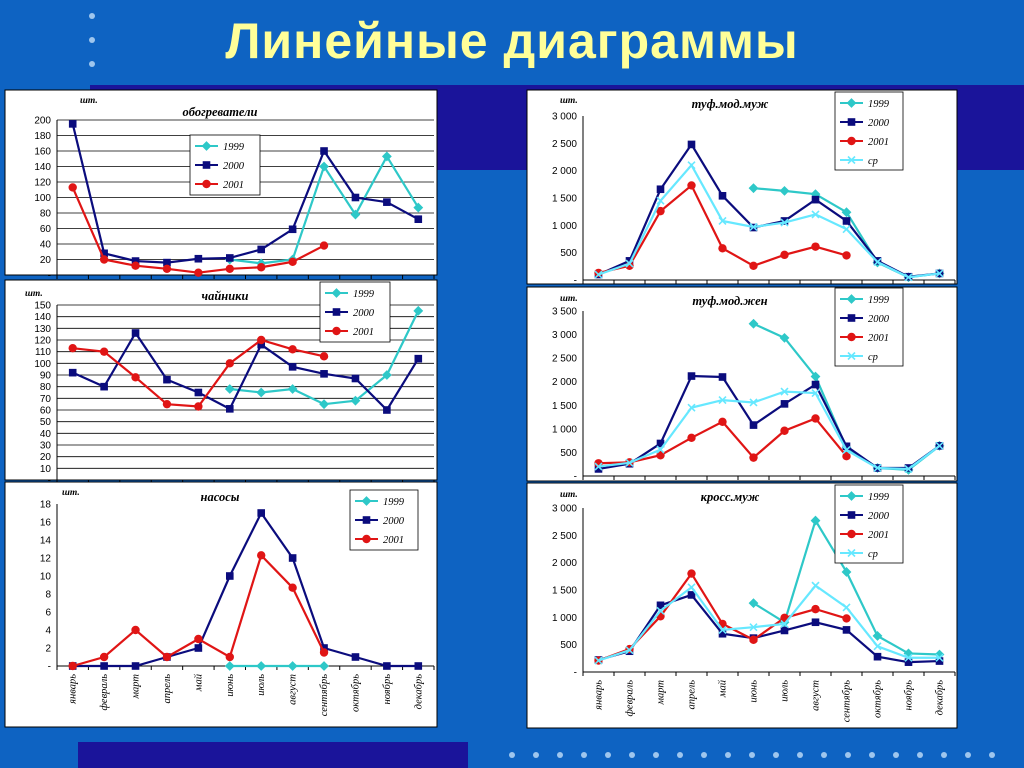 This screenshot has width=1024, height=768. Describe the element at coordinates (568, 253) in the screenshot. I see `y-tick-label: 500` at that location.